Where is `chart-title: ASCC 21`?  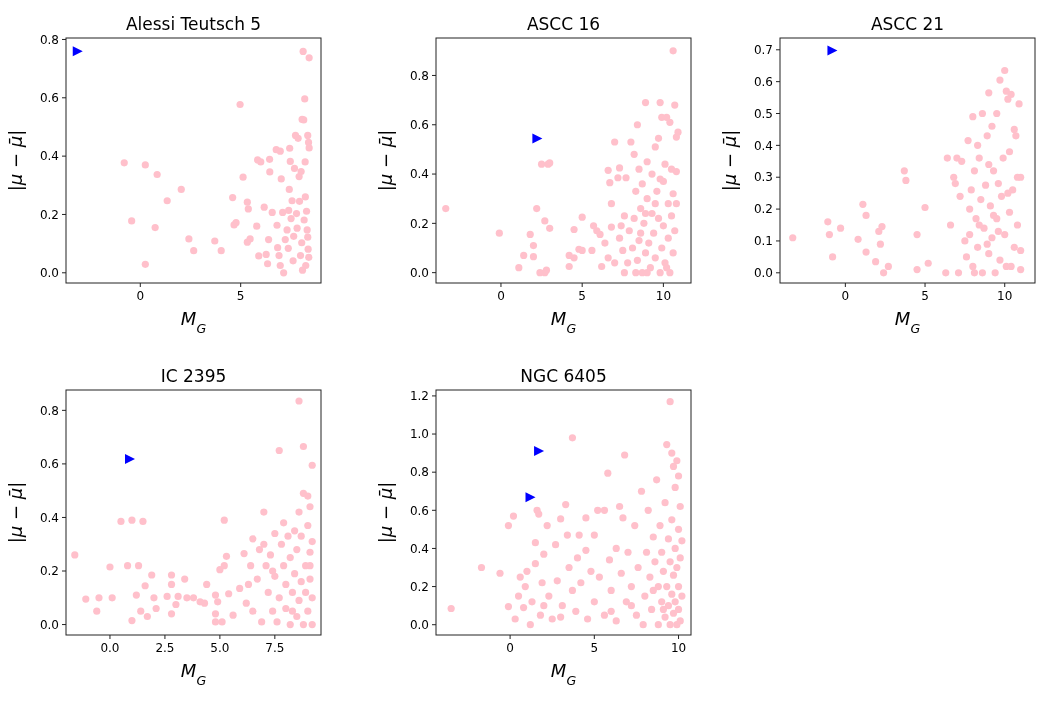 chart-title: ASCC 21 is located at coordinates (907, 24).